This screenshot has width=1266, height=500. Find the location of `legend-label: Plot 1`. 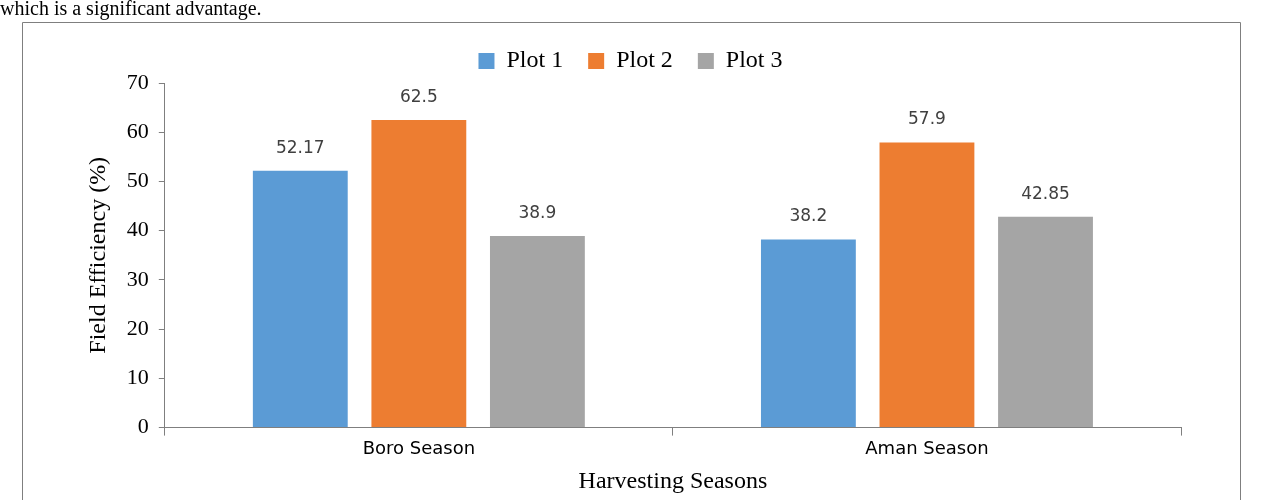

legend-label: Plot 1 is located at coordinates (535, 59).